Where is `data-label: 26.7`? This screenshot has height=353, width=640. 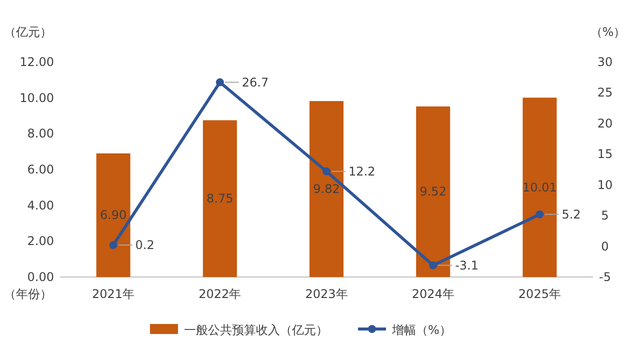
data-label: 26.7 is located at coordinates (255, 82).